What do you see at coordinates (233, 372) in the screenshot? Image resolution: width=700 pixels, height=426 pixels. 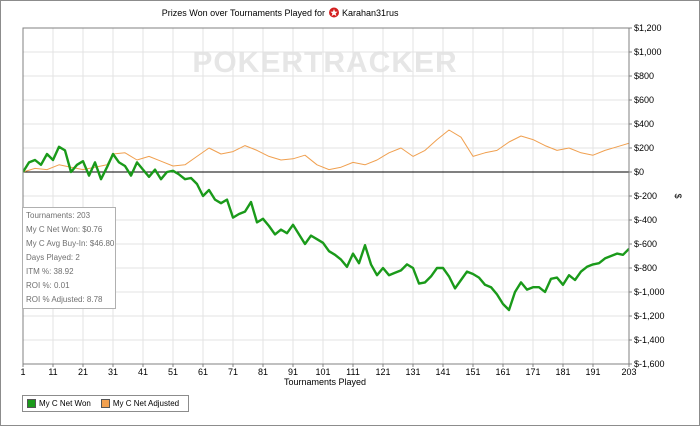 I see `x-tick-label: 71` at bounding box center [233, 372].